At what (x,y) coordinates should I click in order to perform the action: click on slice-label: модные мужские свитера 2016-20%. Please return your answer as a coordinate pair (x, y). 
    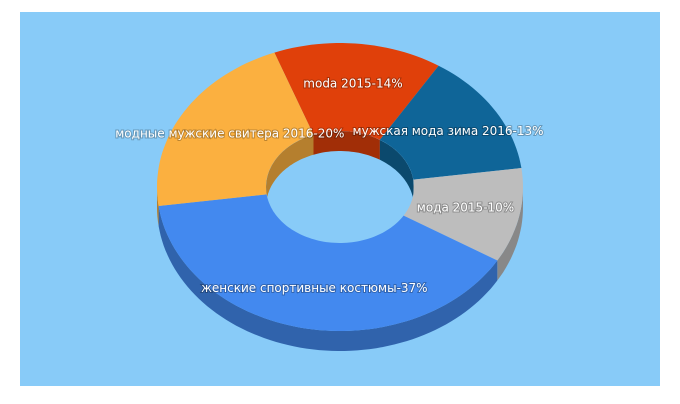
    Looking at the image, I should click on (229, 134).